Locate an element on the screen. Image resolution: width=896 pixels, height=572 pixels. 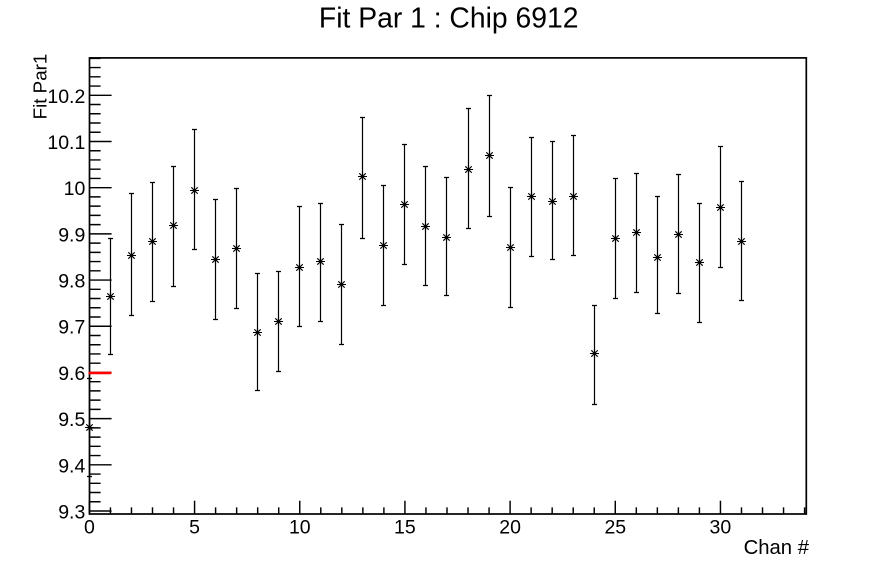
svg-text: 5 is located at coordinates (194, 528).